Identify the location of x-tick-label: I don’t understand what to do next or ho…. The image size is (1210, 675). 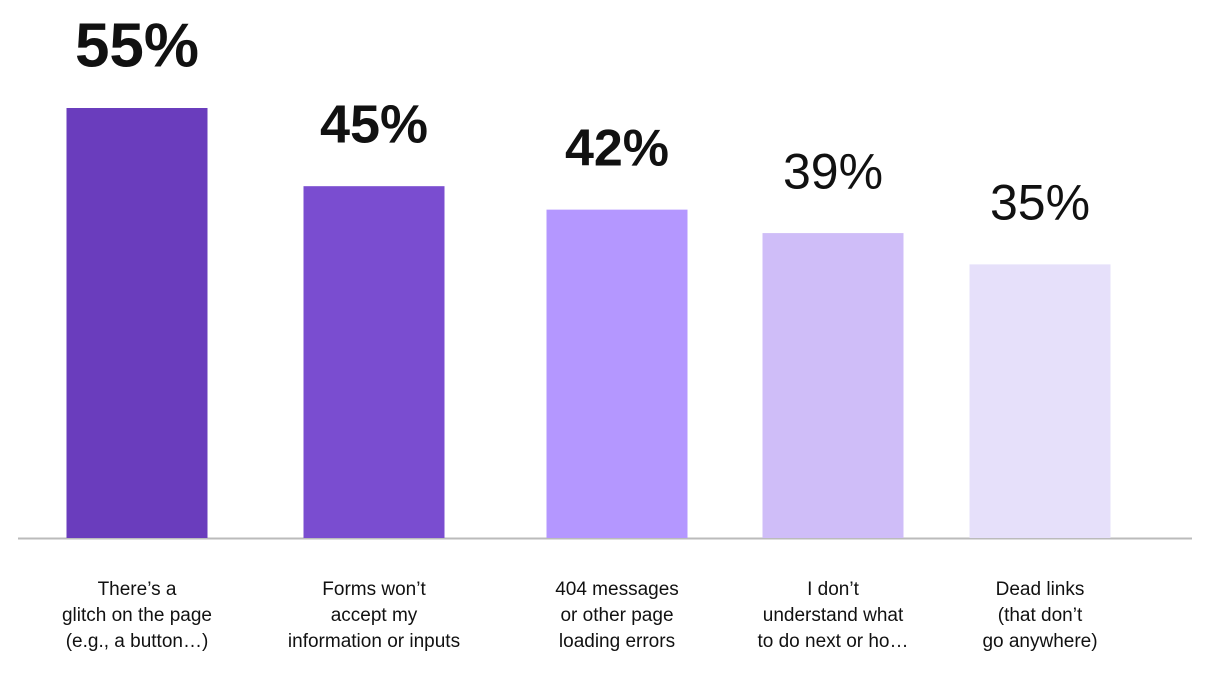
(833, 615).